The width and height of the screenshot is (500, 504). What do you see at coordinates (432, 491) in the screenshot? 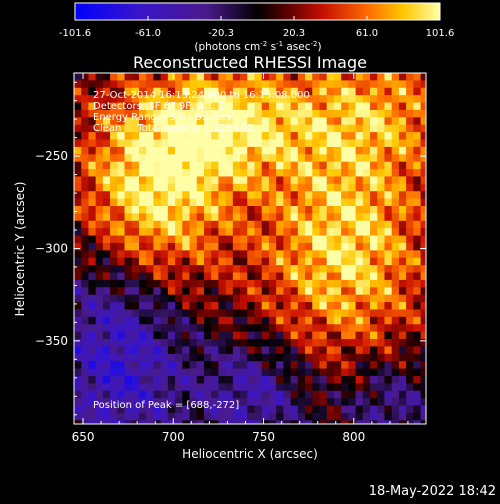
I see `timestamp: 18-May-2022 18:42` at bounding box center [432, 491].